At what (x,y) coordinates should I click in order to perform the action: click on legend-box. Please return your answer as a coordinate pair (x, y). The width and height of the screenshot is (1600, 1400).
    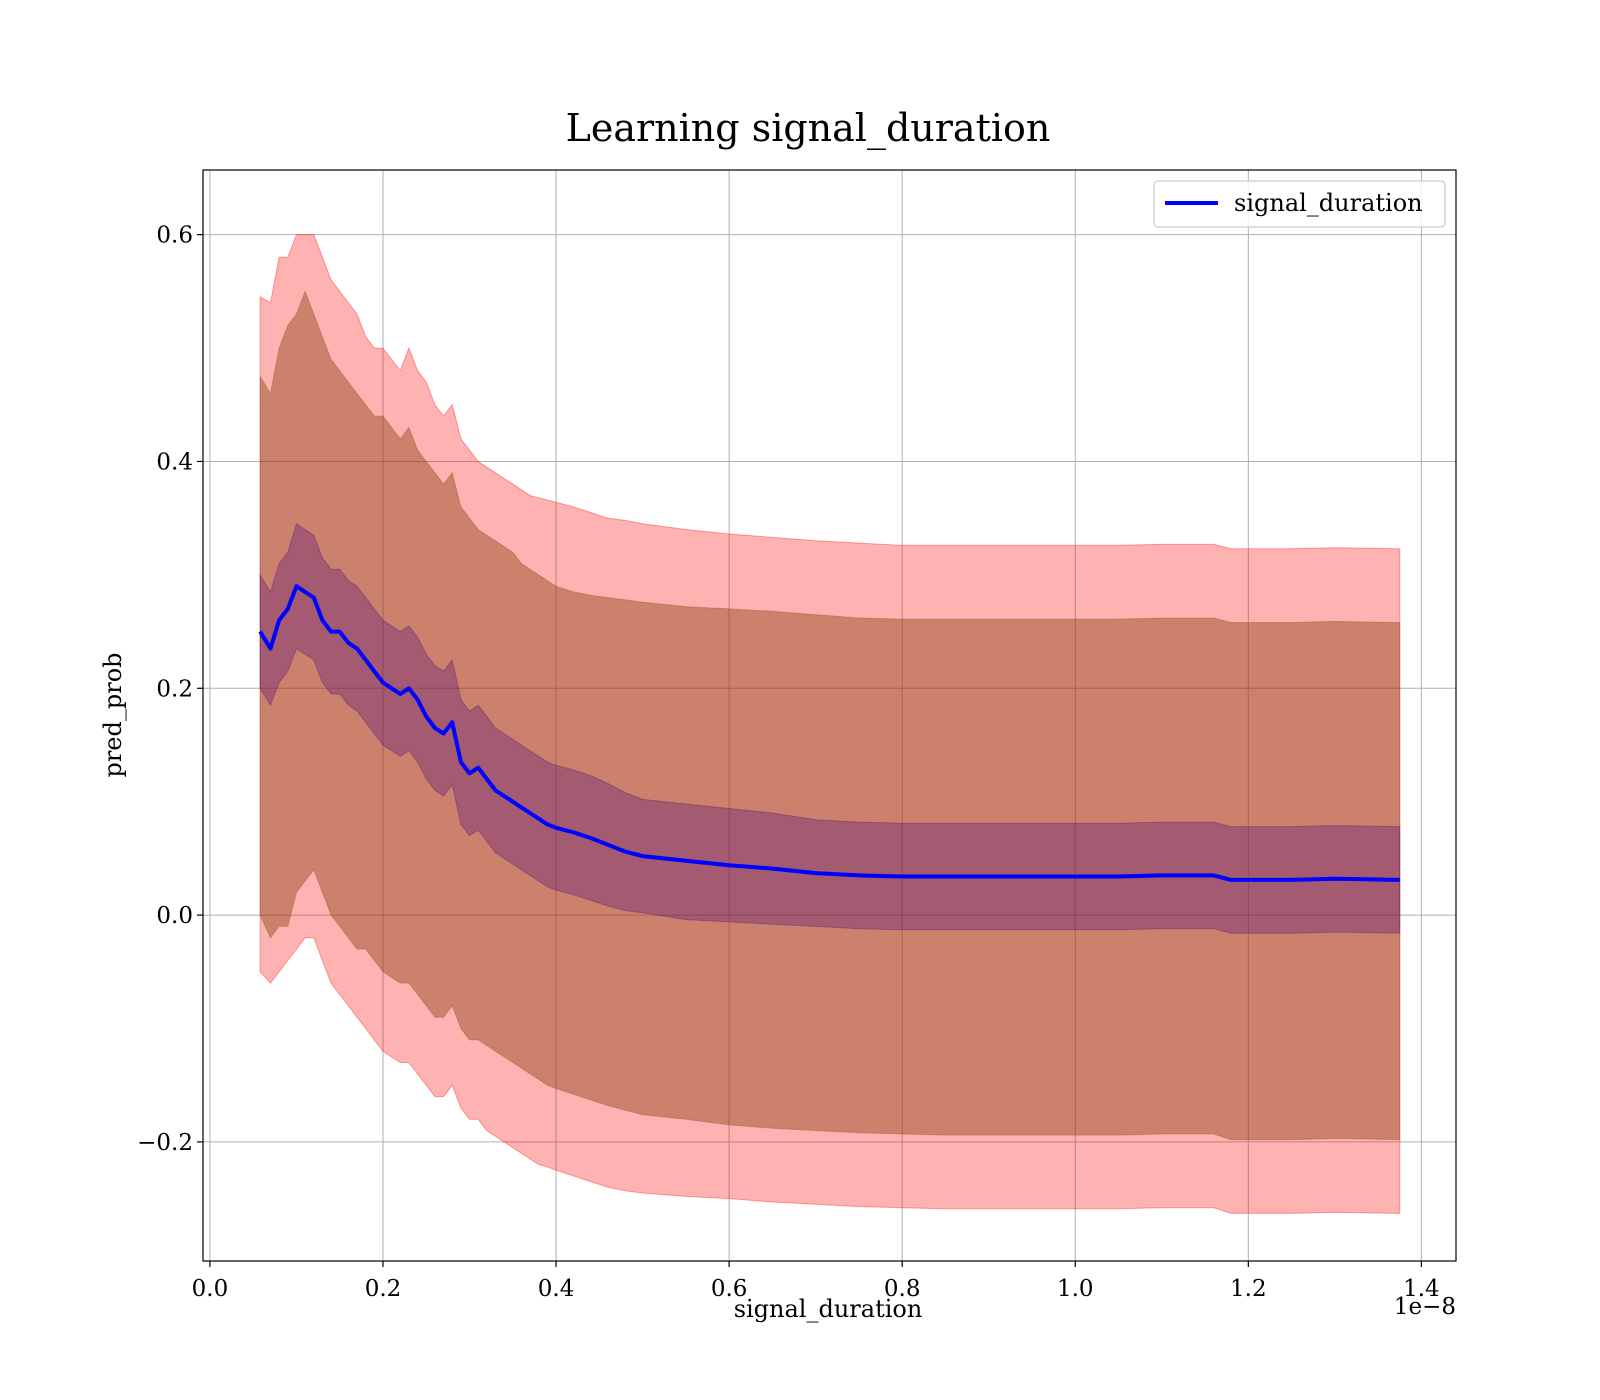
    Looking at the image, I should click on (1299, 204).